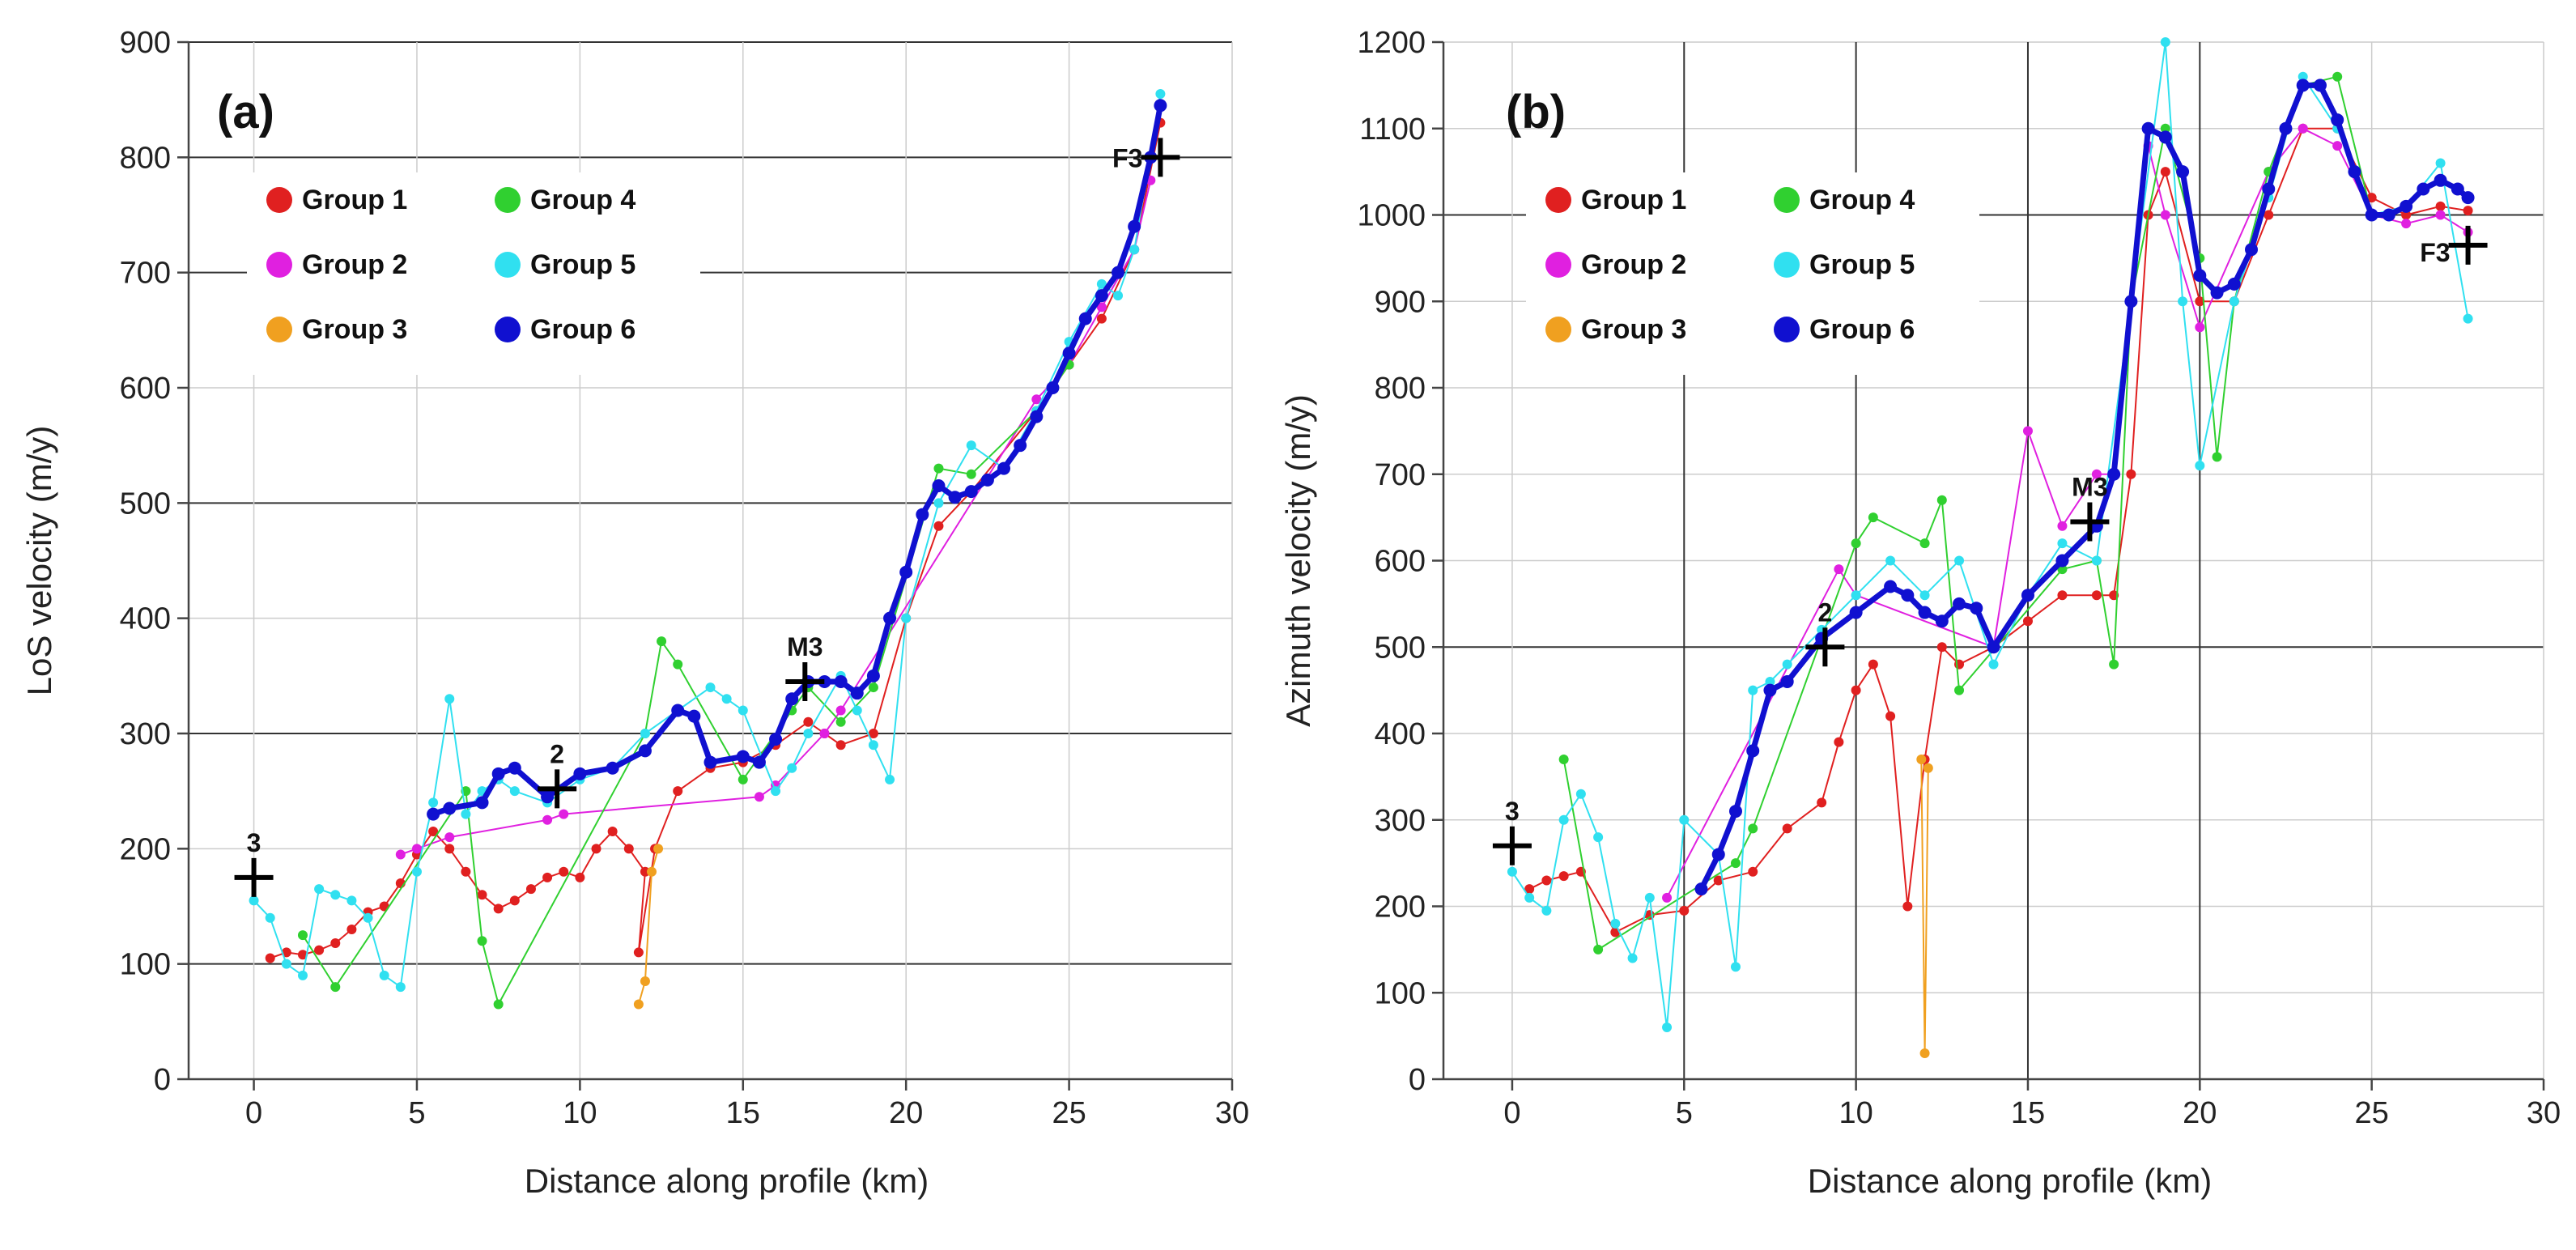 The height and width of the screenshot is (1250, 2576). What do you see at coordinates (648, 926) in the screenshot?
I see `series-line` at bounding box center [648, 926].